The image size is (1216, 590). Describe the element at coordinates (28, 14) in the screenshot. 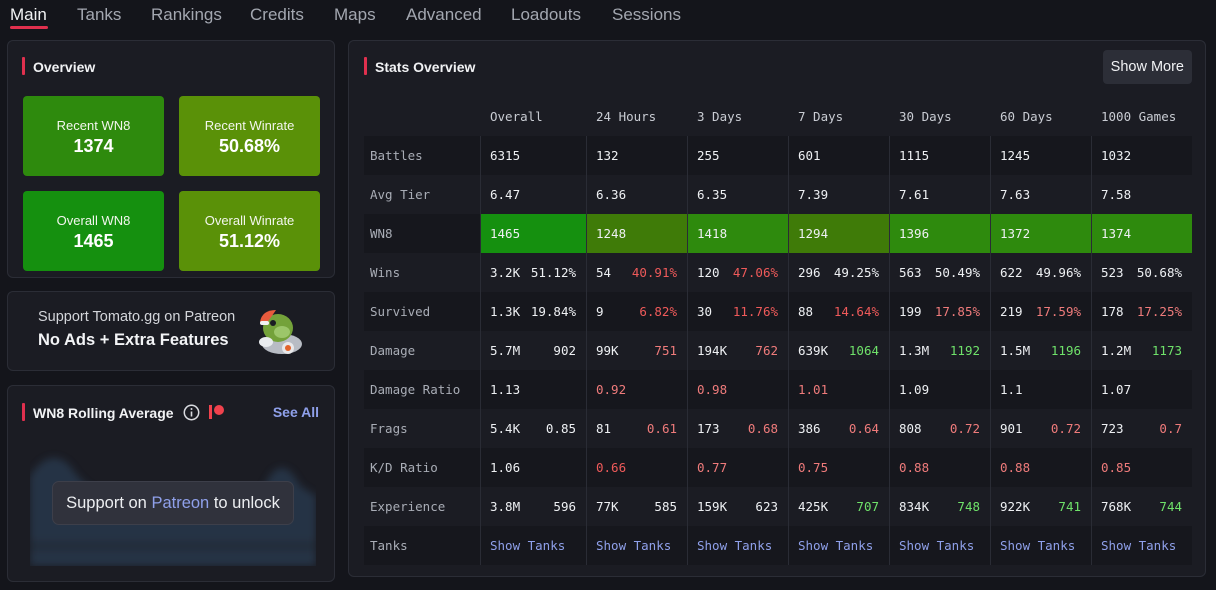

I see `tab-main: Main` at that location.